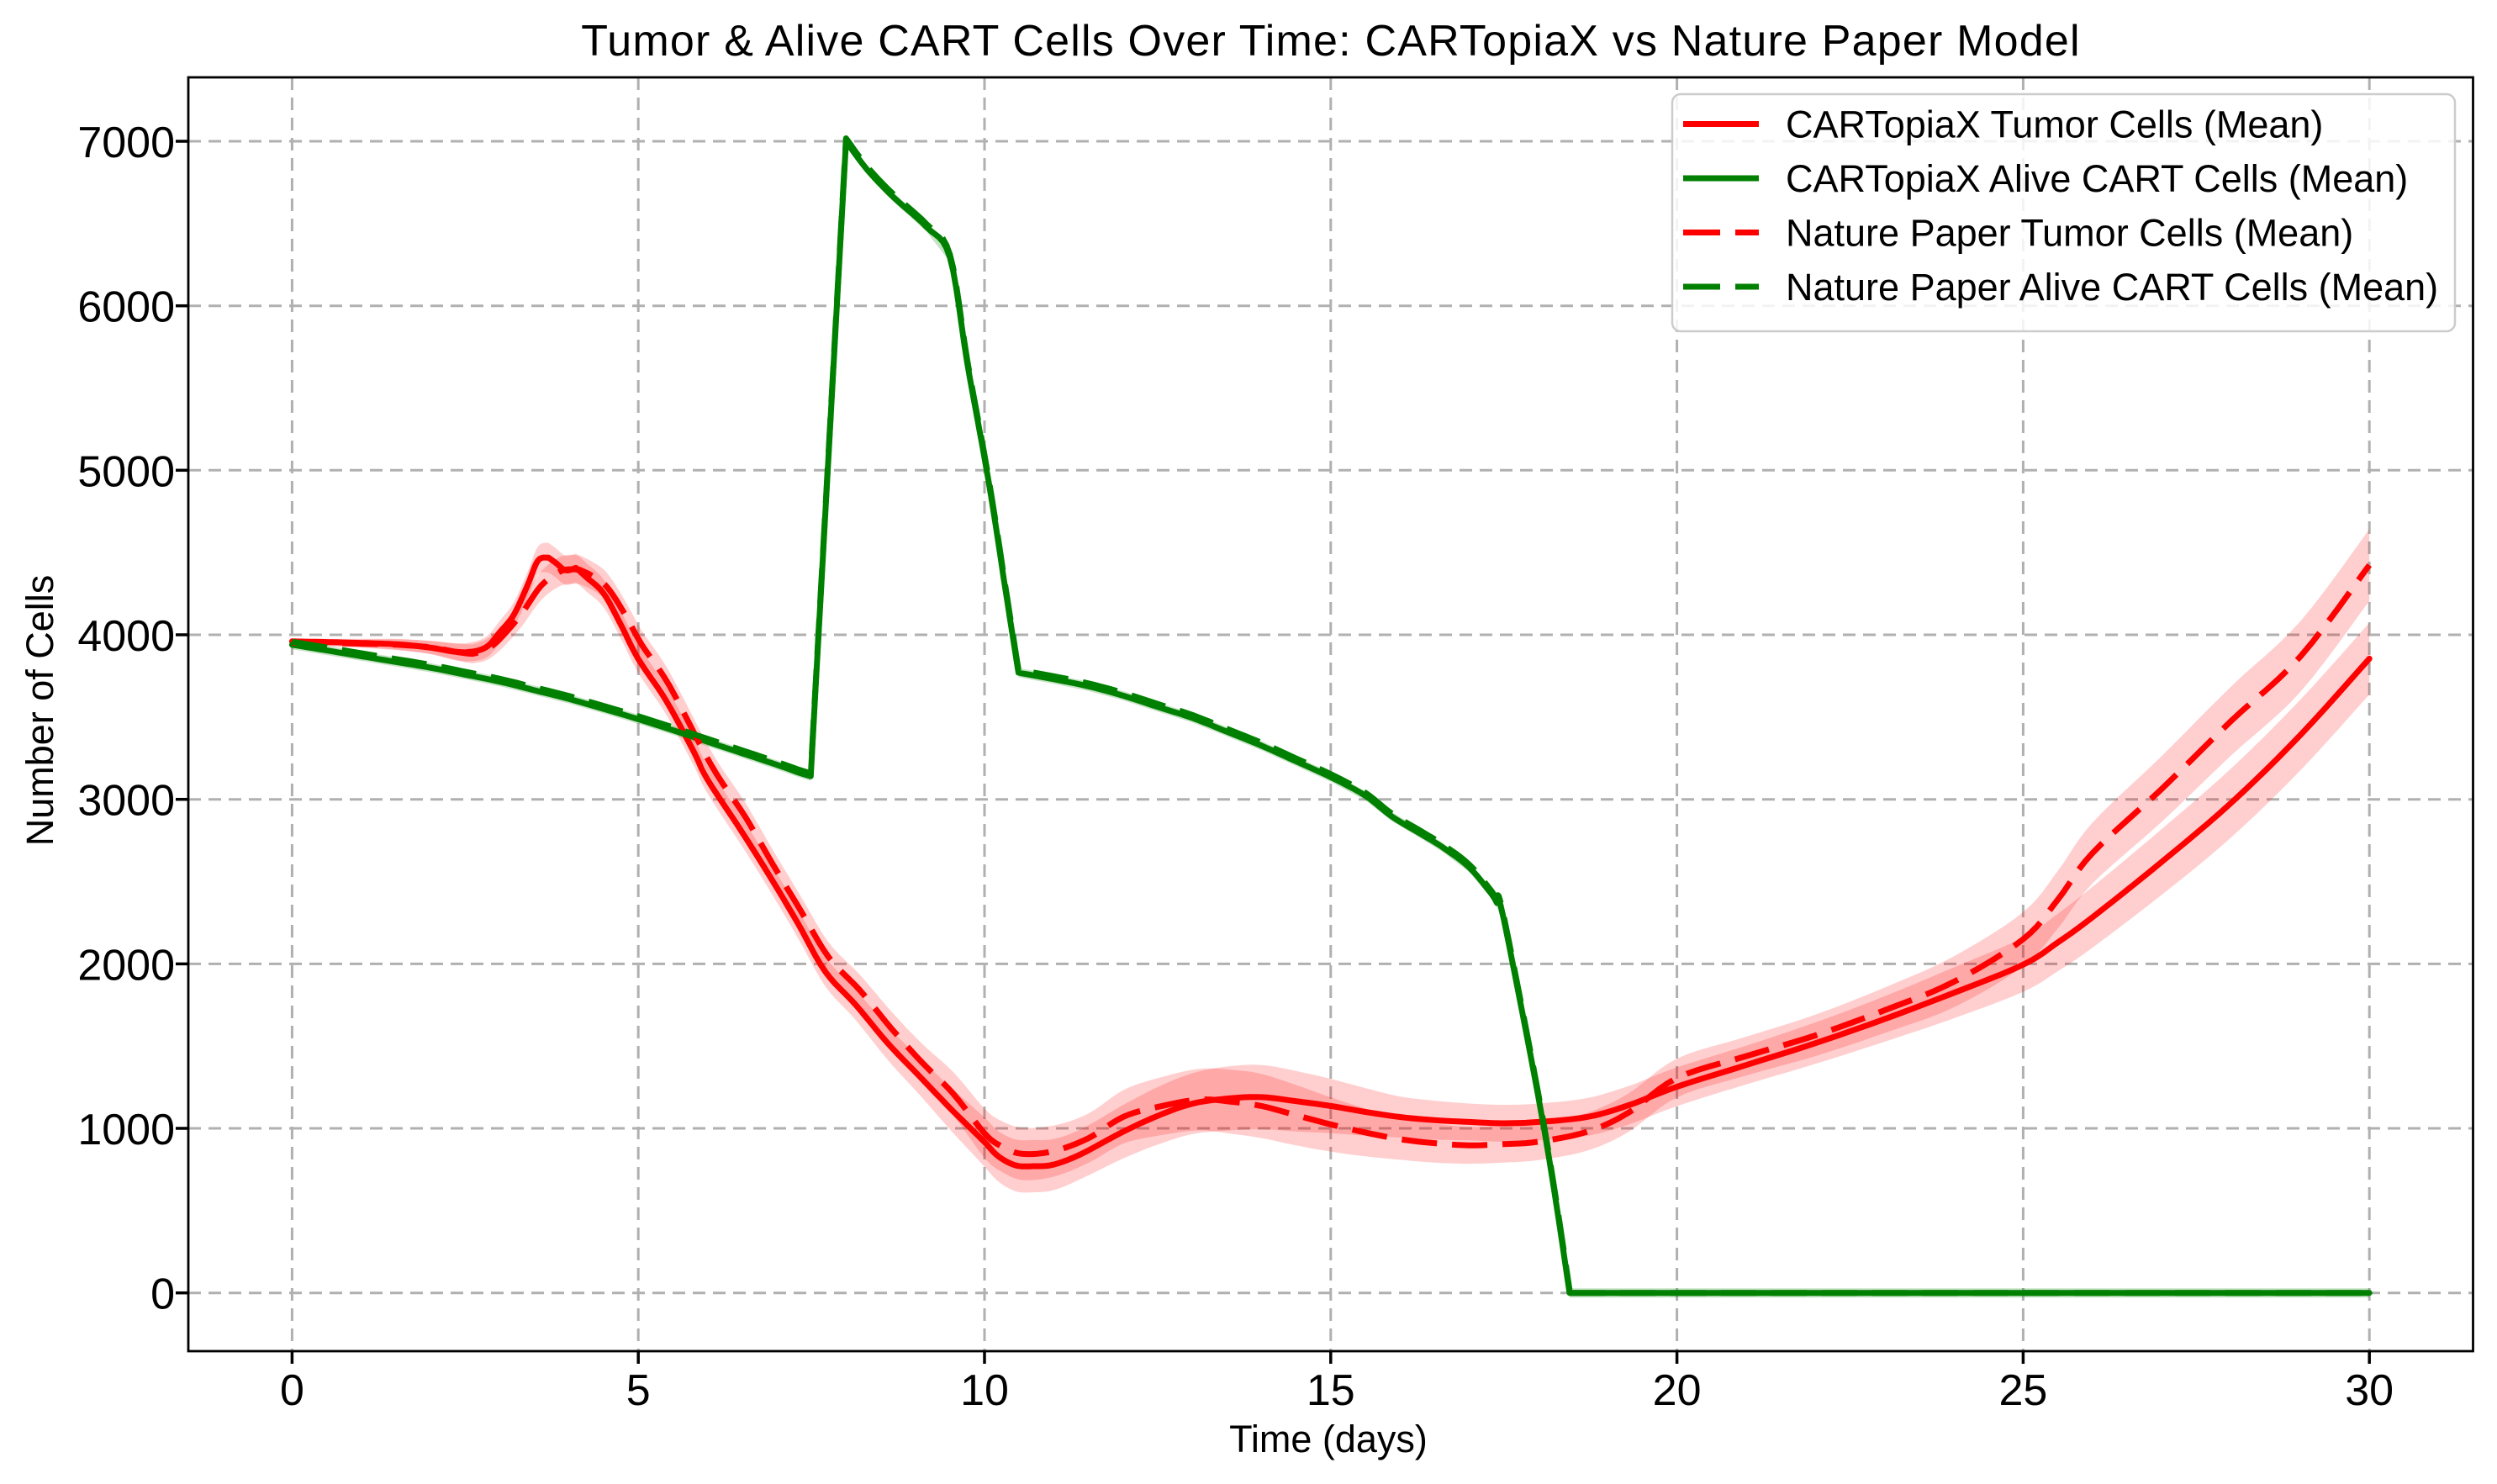 Image resolution: width=2497 pixels, height=1484 pixels. Describe the element at coordinates (2097, 178) in the screenshot. I see `svg-text:CARTopiaX Alive CART Cells (Me: CARTopiaX Alive CART Cells (Mean)` at that location.